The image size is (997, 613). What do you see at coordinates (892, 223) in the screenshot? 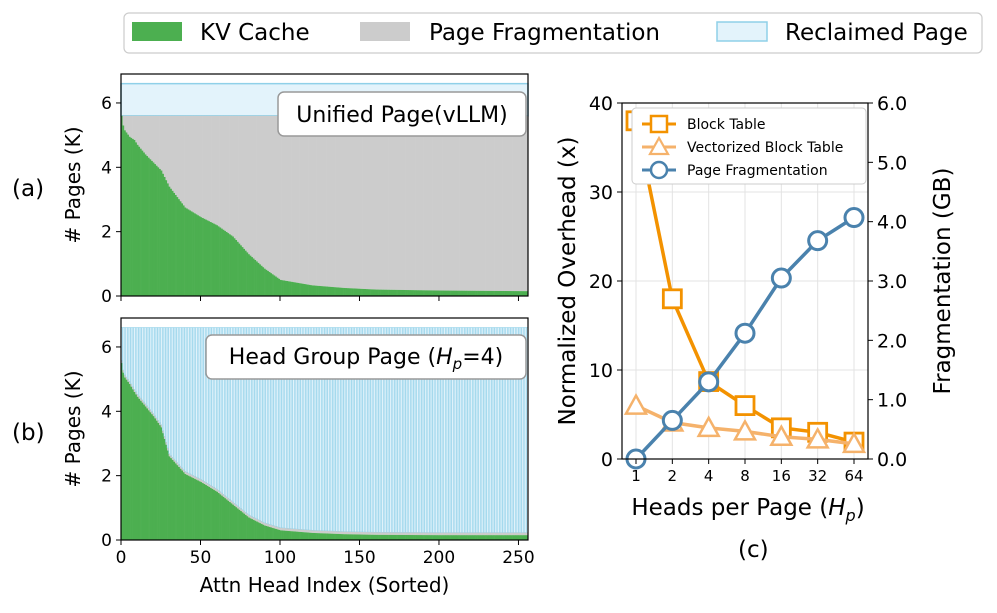
I see `y-right-tick-label: 4.0` at bounding box center [892, 223].